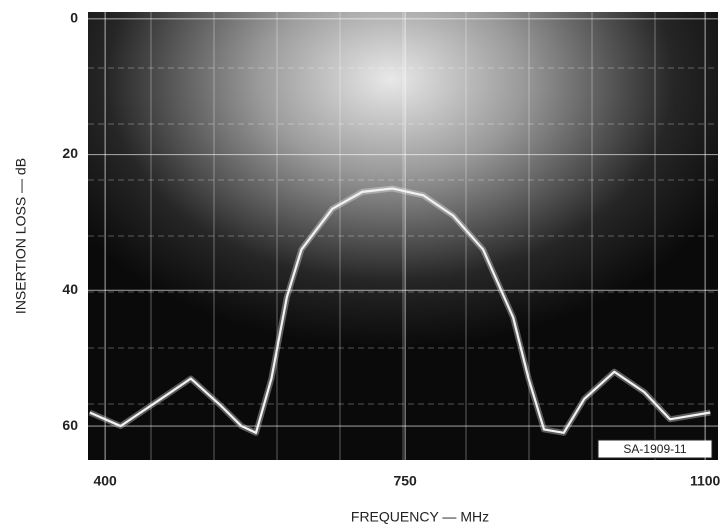 Image resolution: width=725 pixels, height=530 pixels. I want to click on y-tick-label: 60, so click(70, 425).